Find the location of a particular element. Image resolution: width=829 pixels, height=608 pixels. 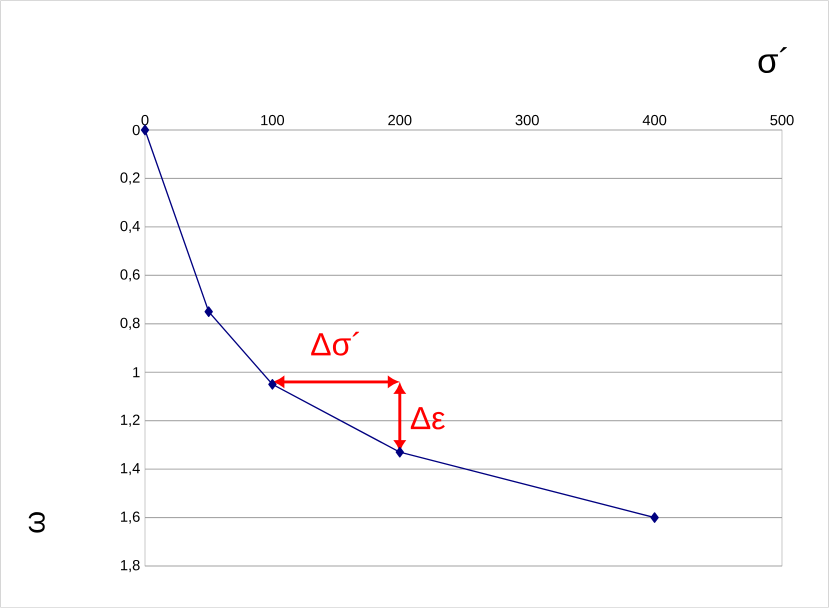

y-tick-label: 1,8 is located at coordinates (130, 566).